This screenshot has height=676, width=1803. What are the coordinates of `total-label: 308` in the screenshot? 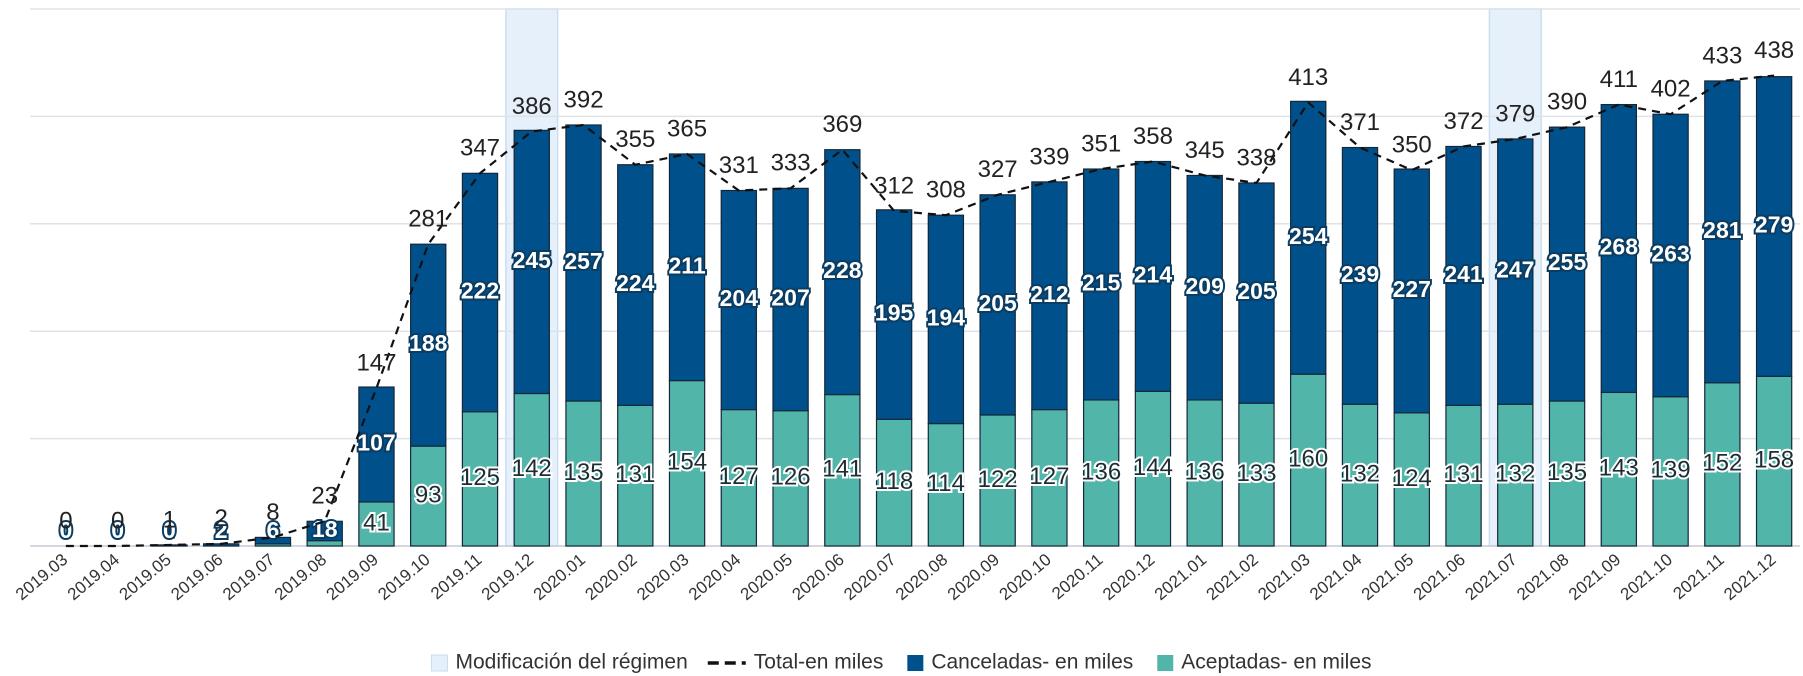 It's located at (946, 190).